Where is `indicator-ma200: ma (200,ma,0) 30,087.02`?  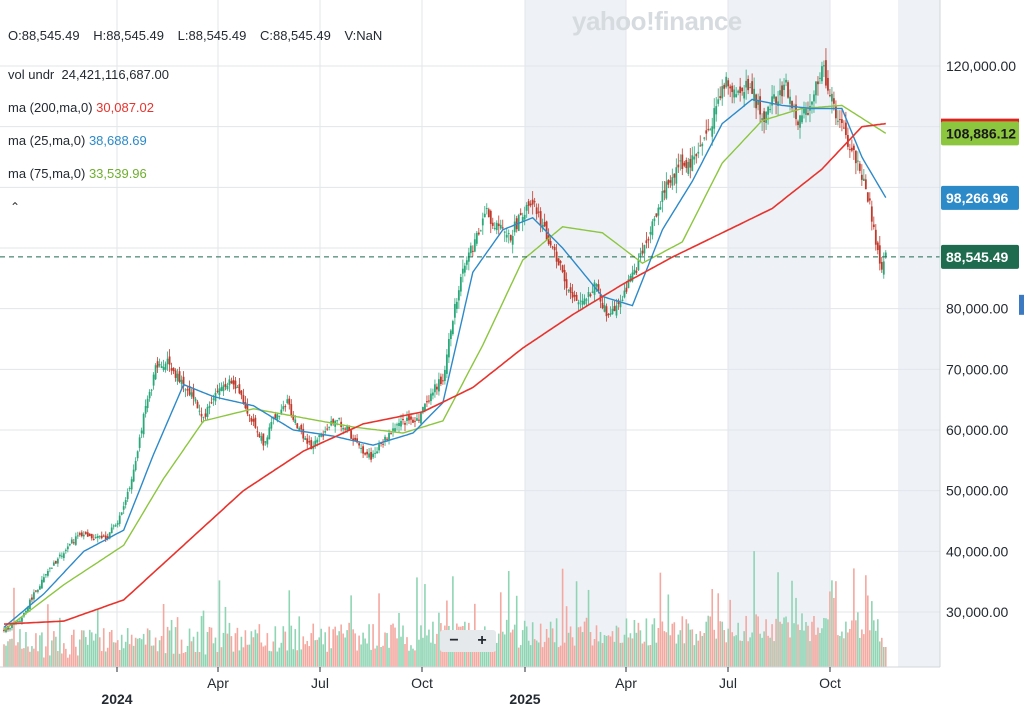 indicator-ma200: ma (200,ma,0) 30,087.02 is located at coordinates (81, 107).